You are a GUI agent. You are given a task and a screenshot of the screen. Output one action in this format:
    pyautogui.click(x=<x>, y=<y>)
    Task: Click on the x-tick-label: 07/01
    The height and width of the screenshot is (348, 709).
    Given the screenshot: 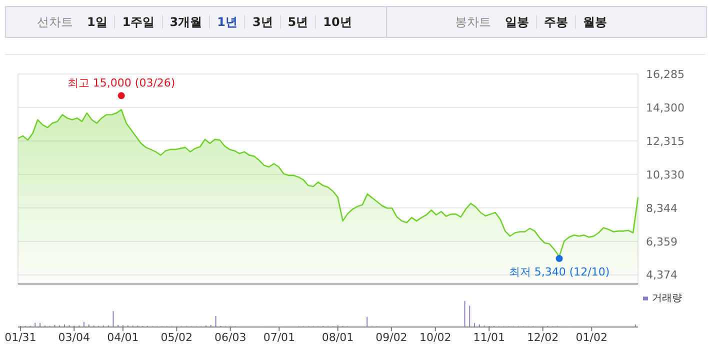 What is the action you would take?
    pyautogui.click(x=279, y=337)
    